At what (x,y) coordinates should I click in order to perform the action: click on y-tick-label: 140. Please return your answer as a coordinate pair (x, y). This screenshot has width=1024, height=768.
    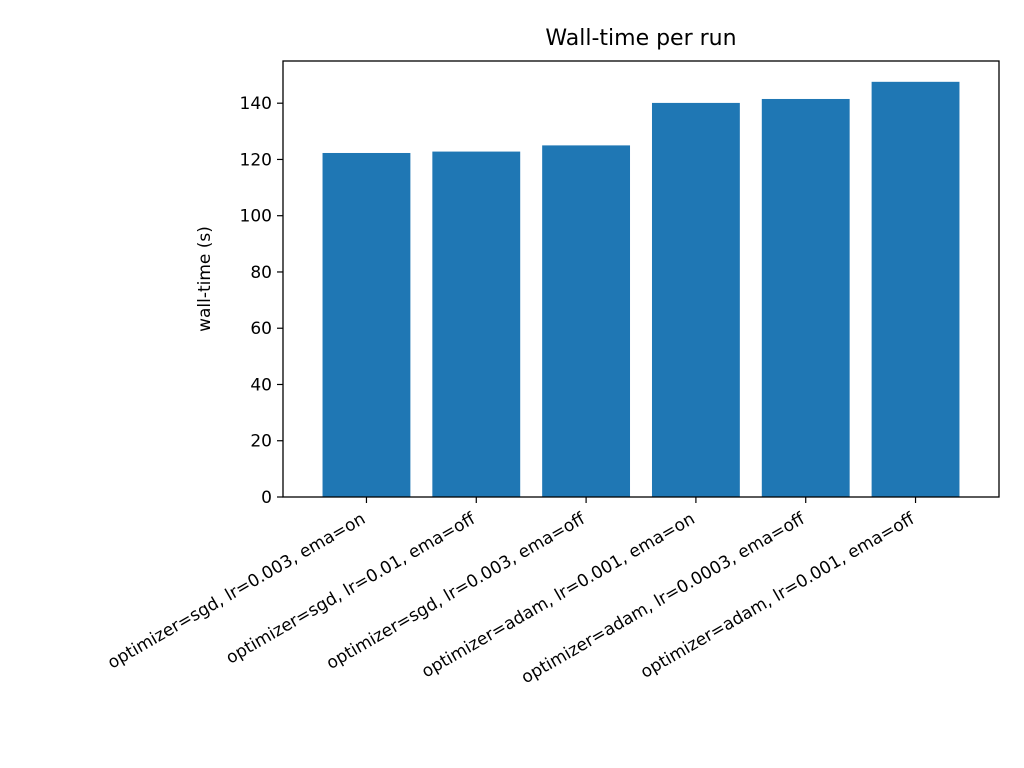
    Looking at the image, I should click on (256, 104).